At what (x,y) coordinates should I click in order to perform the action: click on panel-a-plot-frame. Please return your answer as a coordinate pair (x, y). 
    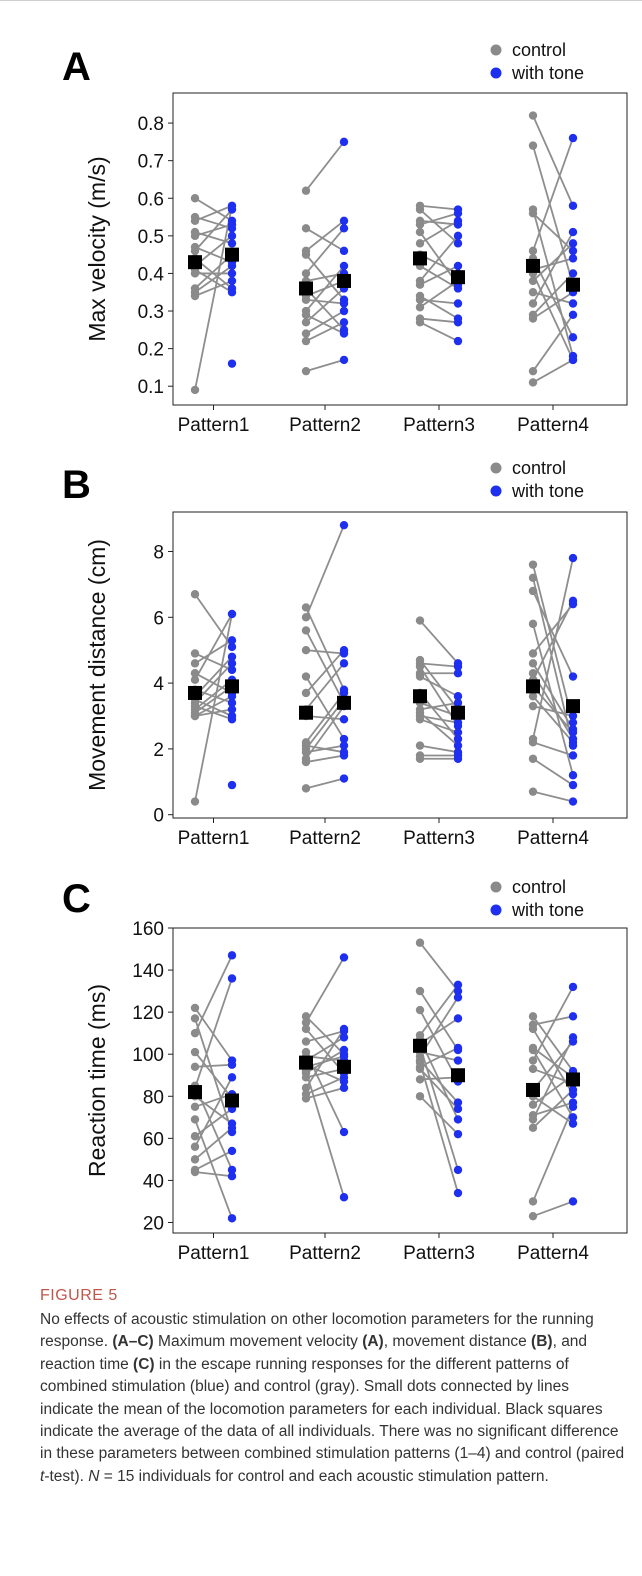
    Looking at the image, I should click on (400, 249).